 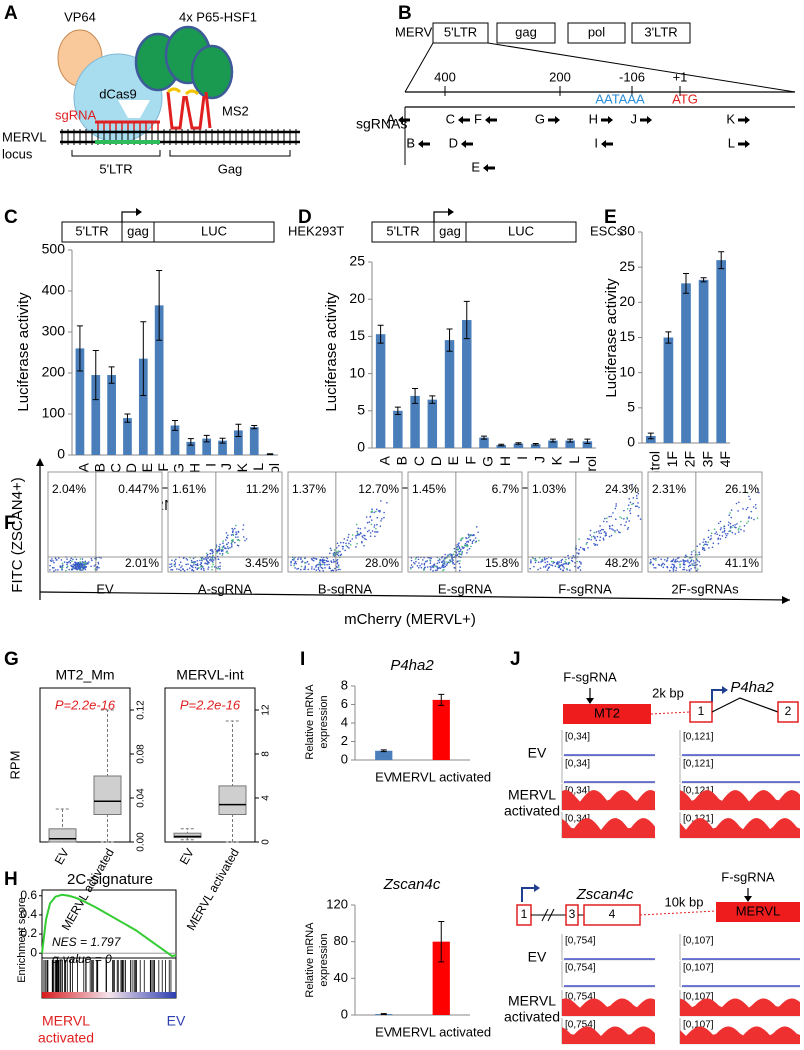 I want to click on label: gag, so click(x=526, y=31).